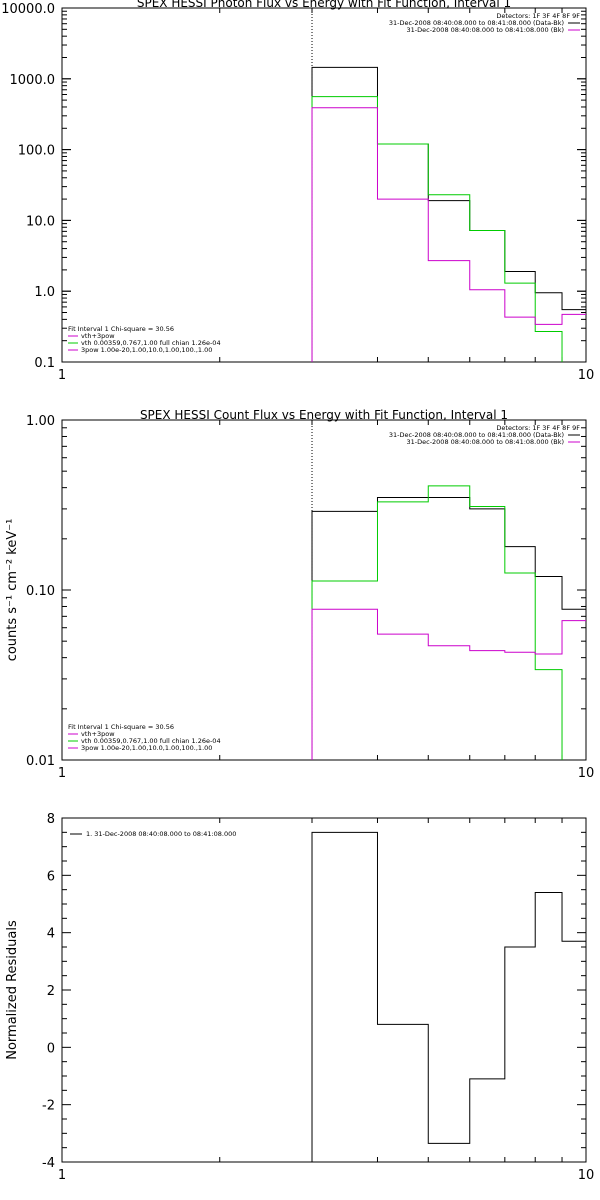  I want to click on y-tick-label: 6, so click(51, 876).